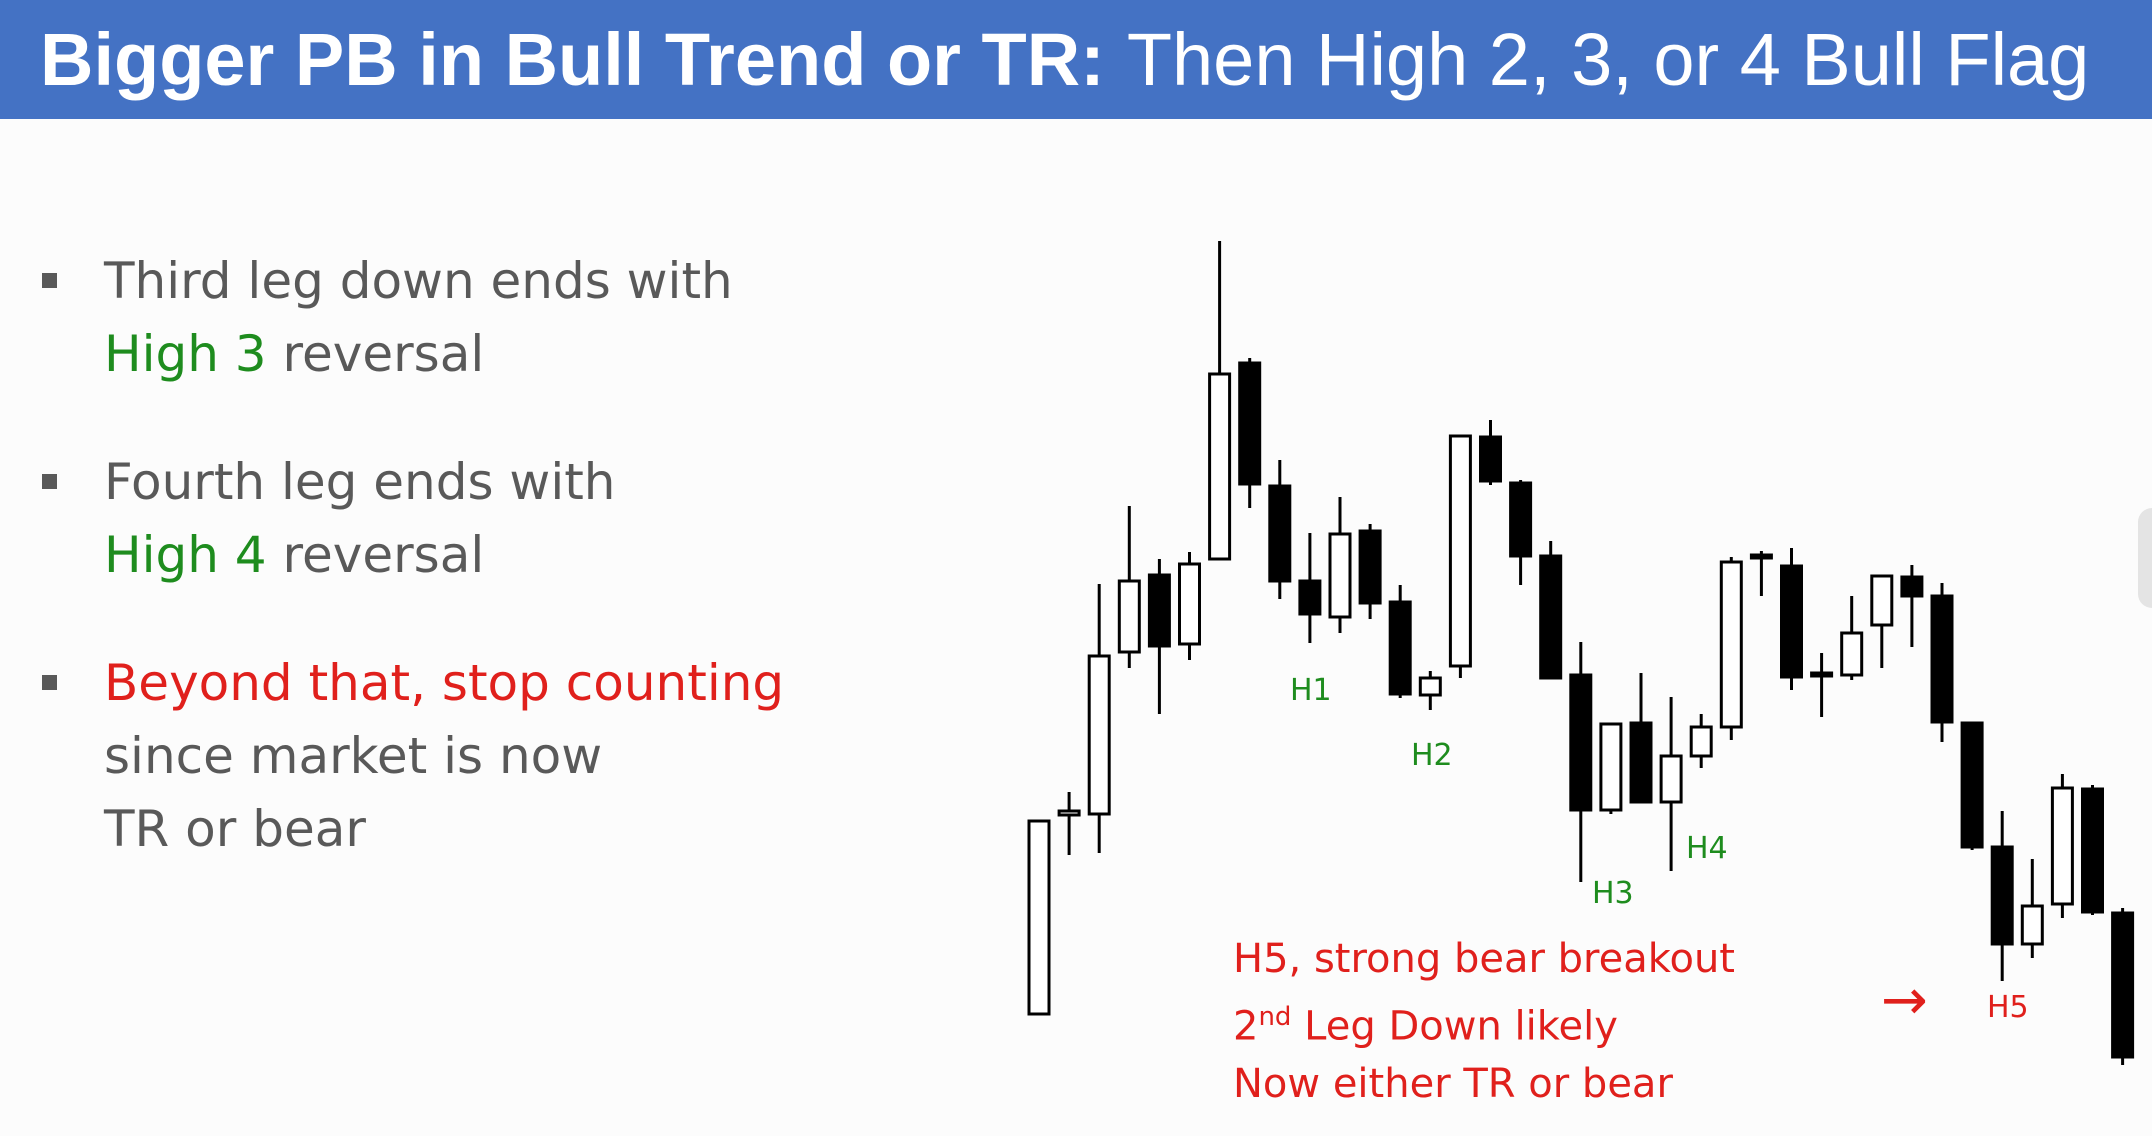 The image size is (2152, 1136). Describe the element at coordinates (1311, 690) in the screenshot. I see `label-h1: H1` at that location.